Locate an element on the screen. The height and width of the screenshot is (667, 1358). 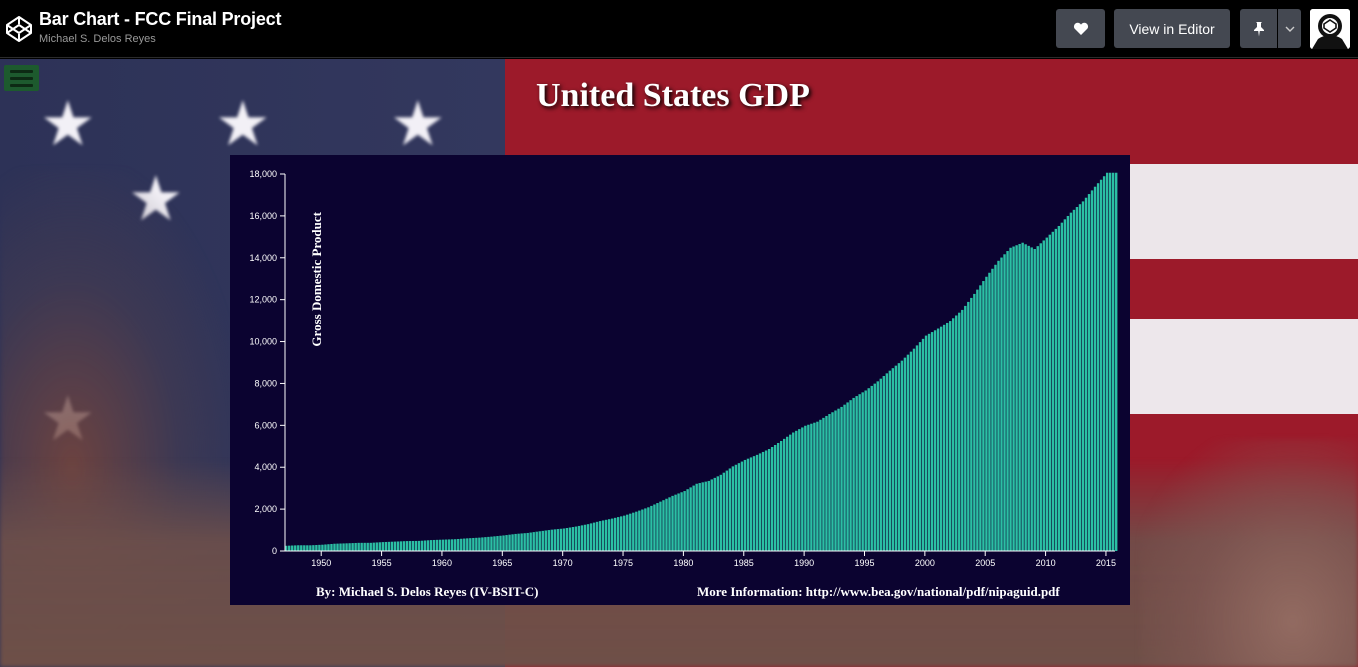
pin-button is located at coordinates (1258, 28).